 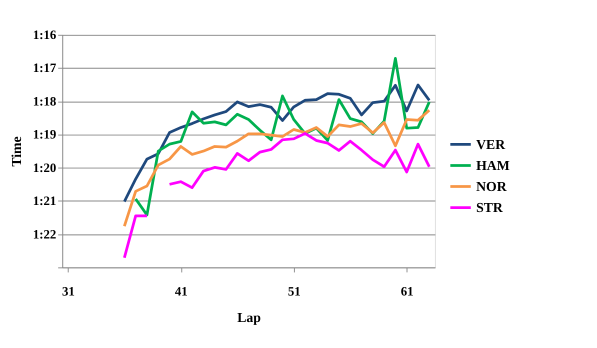 I want to click on x-tick-label: 61, so click(x=407, y=291).